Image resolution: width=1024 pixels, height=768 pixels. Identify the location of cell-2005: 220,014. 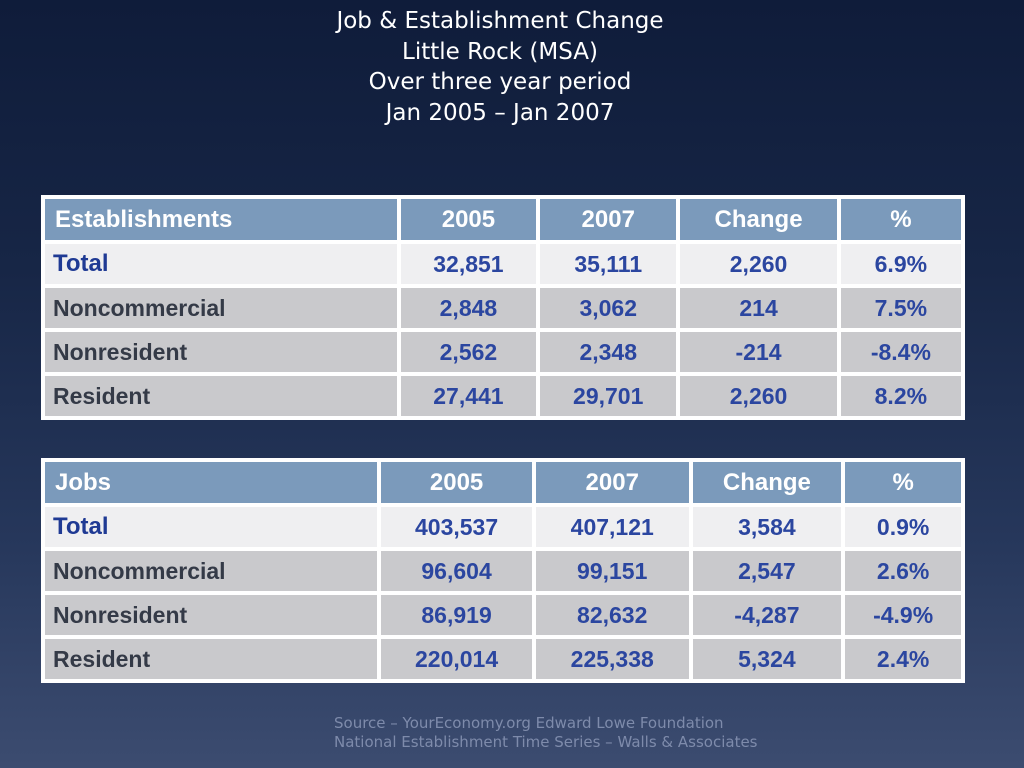
(456, 659).